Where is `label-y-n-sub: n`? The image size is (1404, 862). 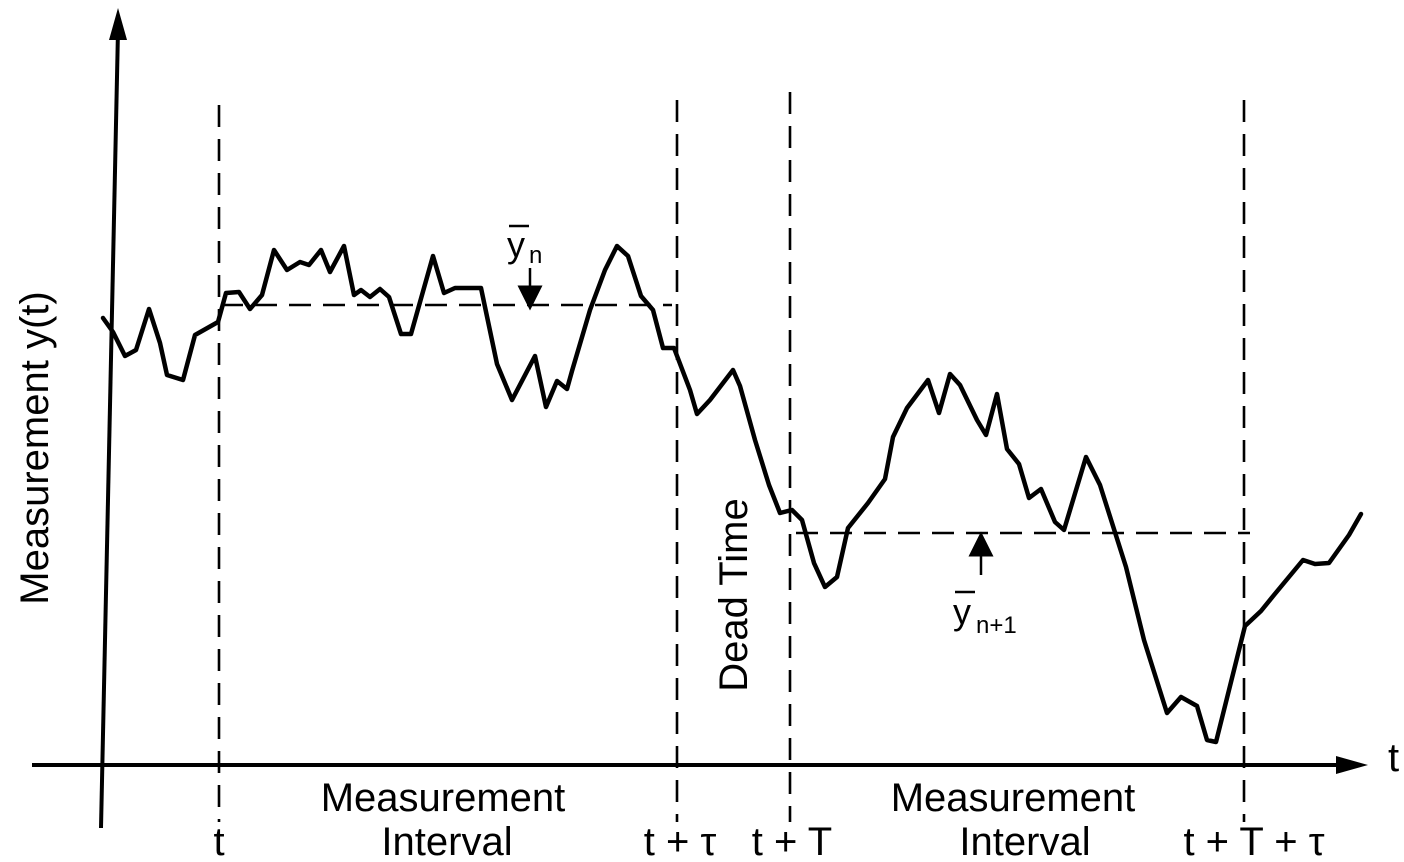
label-y-n-sub: n is located at coordinates (535, 255).